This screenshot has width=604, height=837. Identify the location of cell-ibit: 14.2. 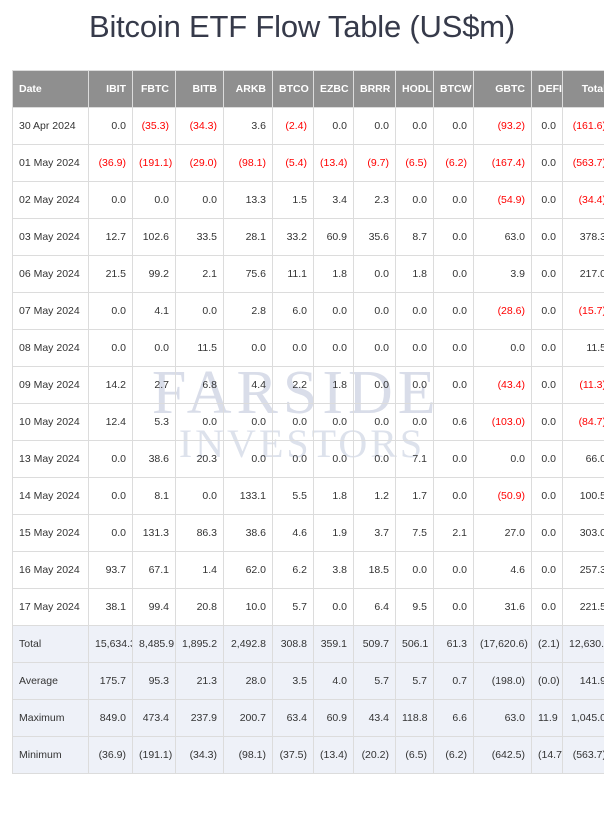
(110, 385).